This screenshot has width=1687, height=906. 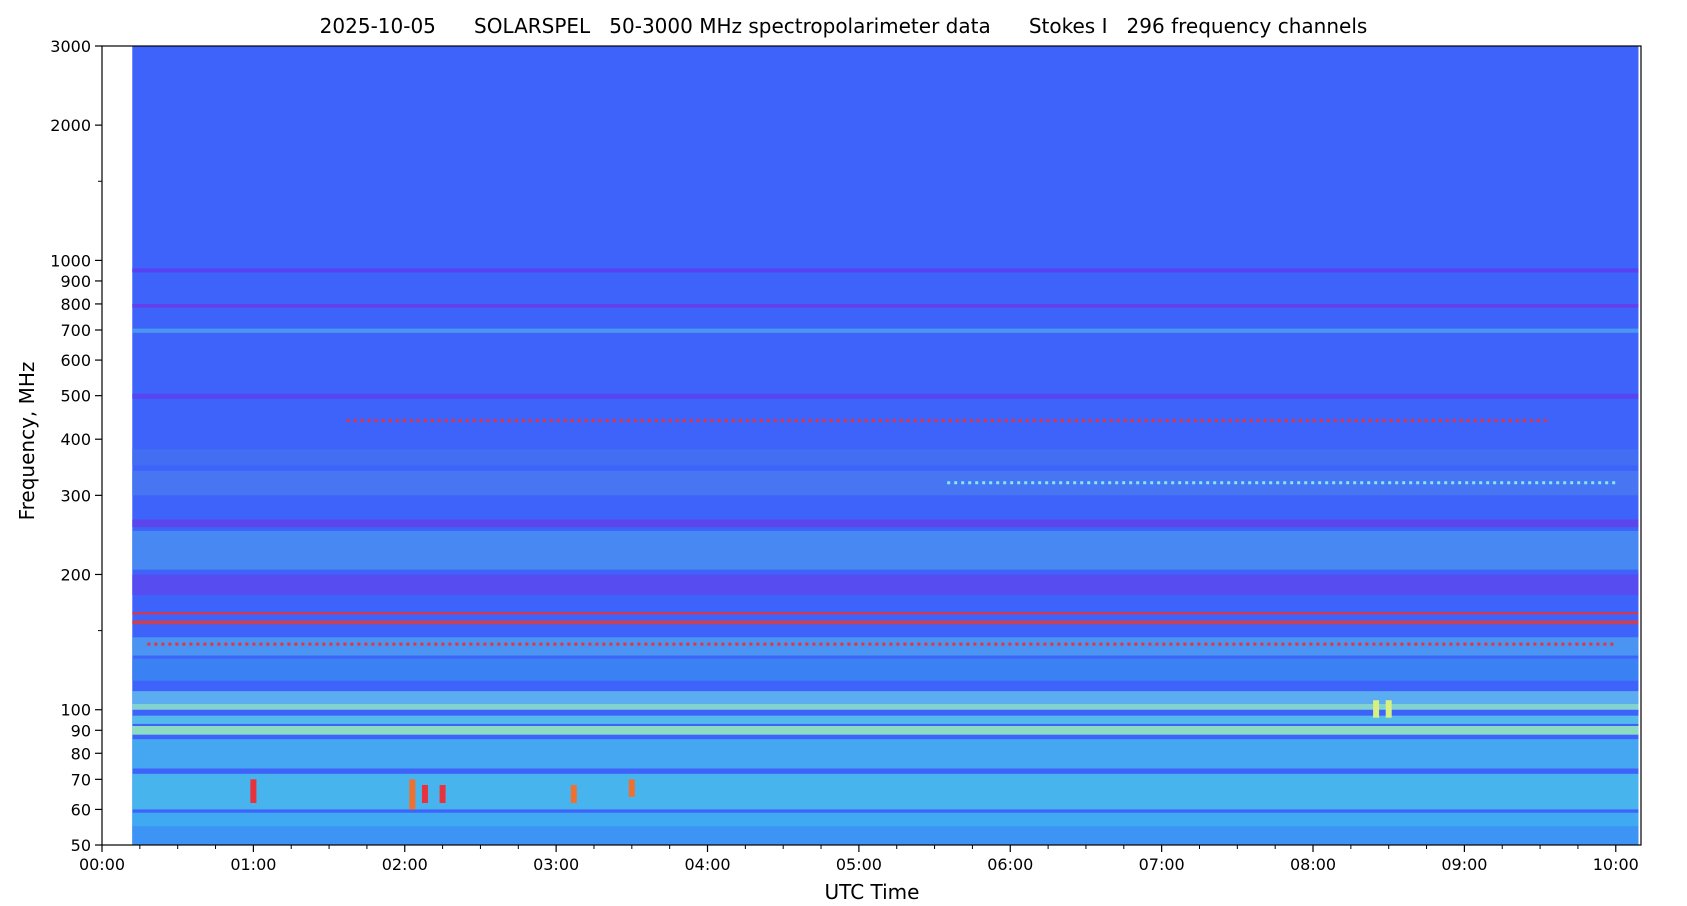 I want to click on y-tick-label: 400, so click(x=75, y=439).